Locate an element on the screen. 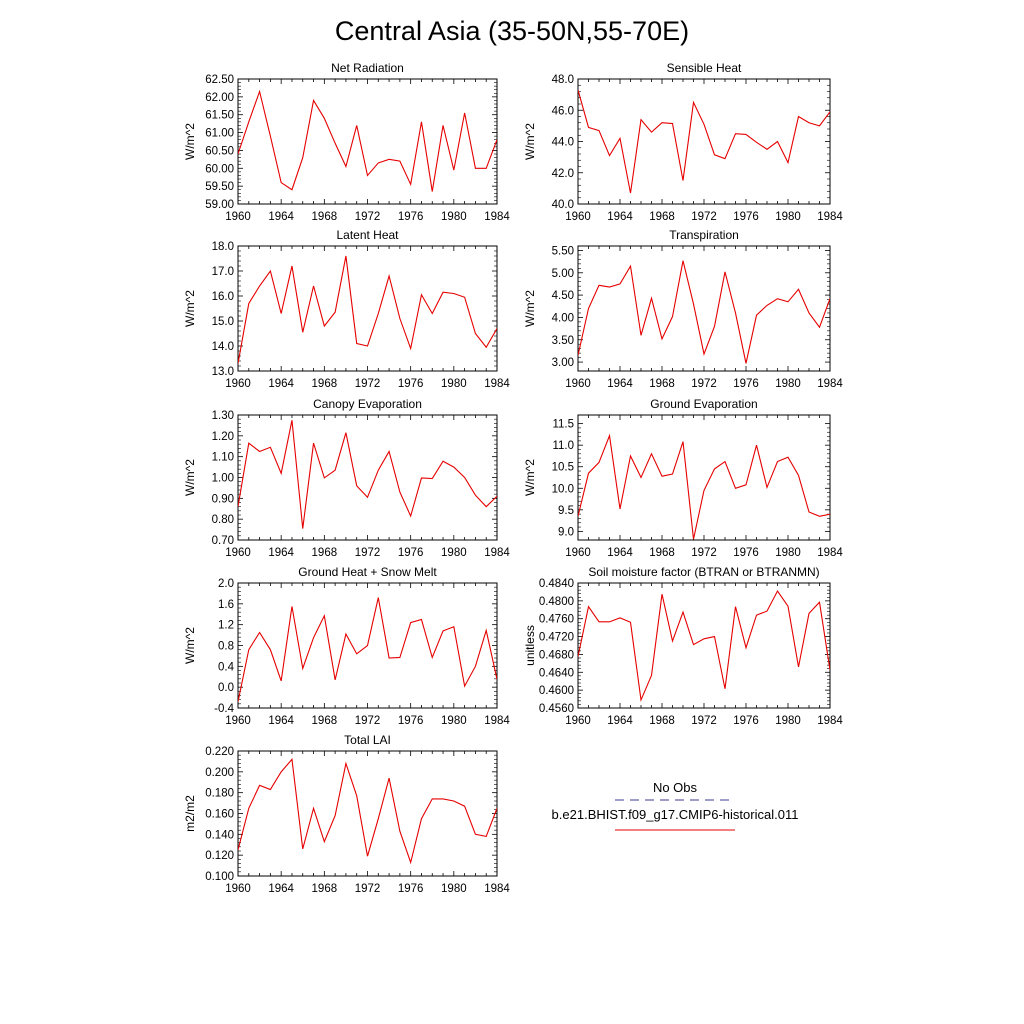  y-tick-label: 0.4560 is located at coordinates (556, 709).